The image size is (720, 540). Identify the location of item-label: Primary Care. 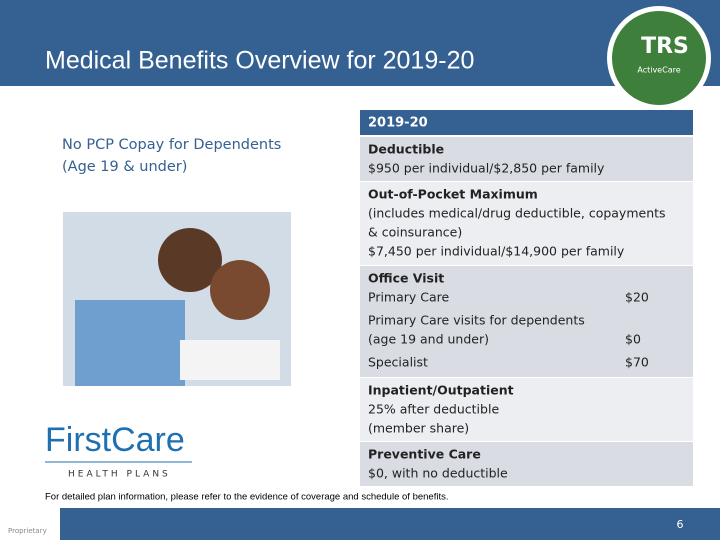
(409, 297).